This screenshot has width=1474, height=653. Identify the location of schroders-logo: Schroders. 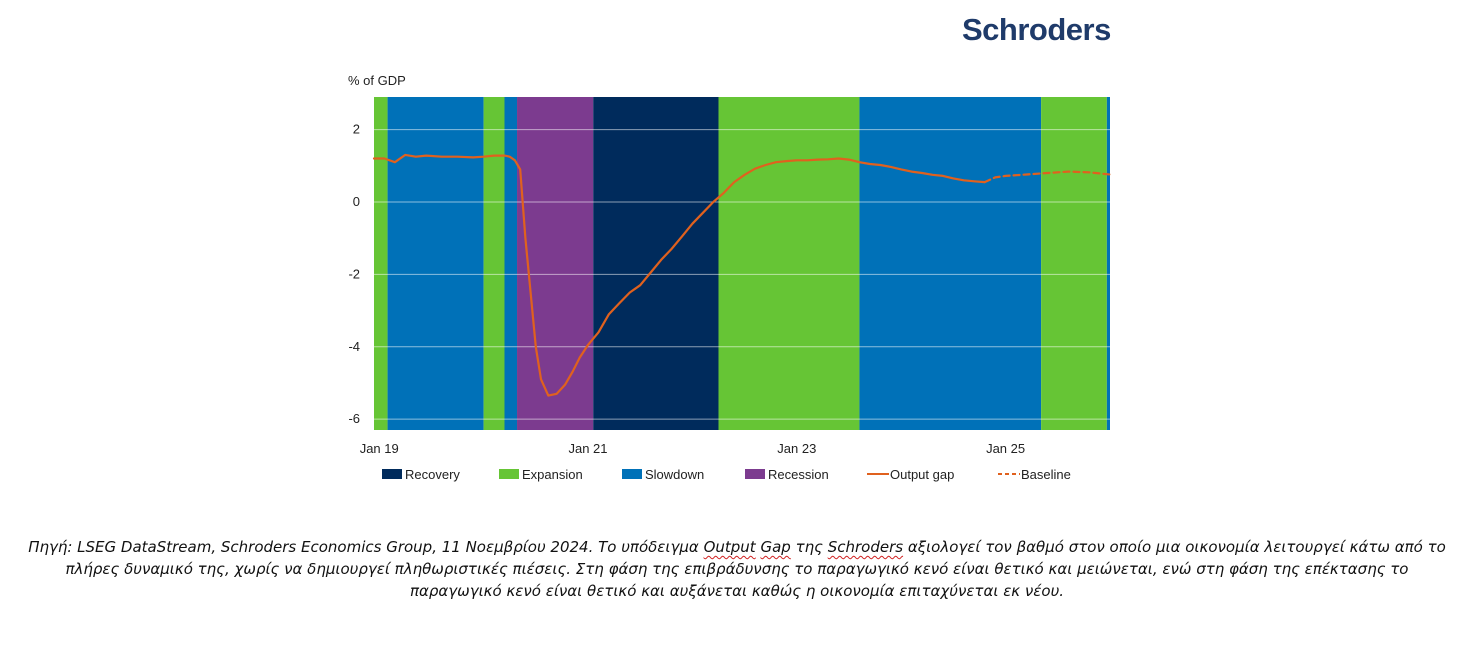
(1036, 29).